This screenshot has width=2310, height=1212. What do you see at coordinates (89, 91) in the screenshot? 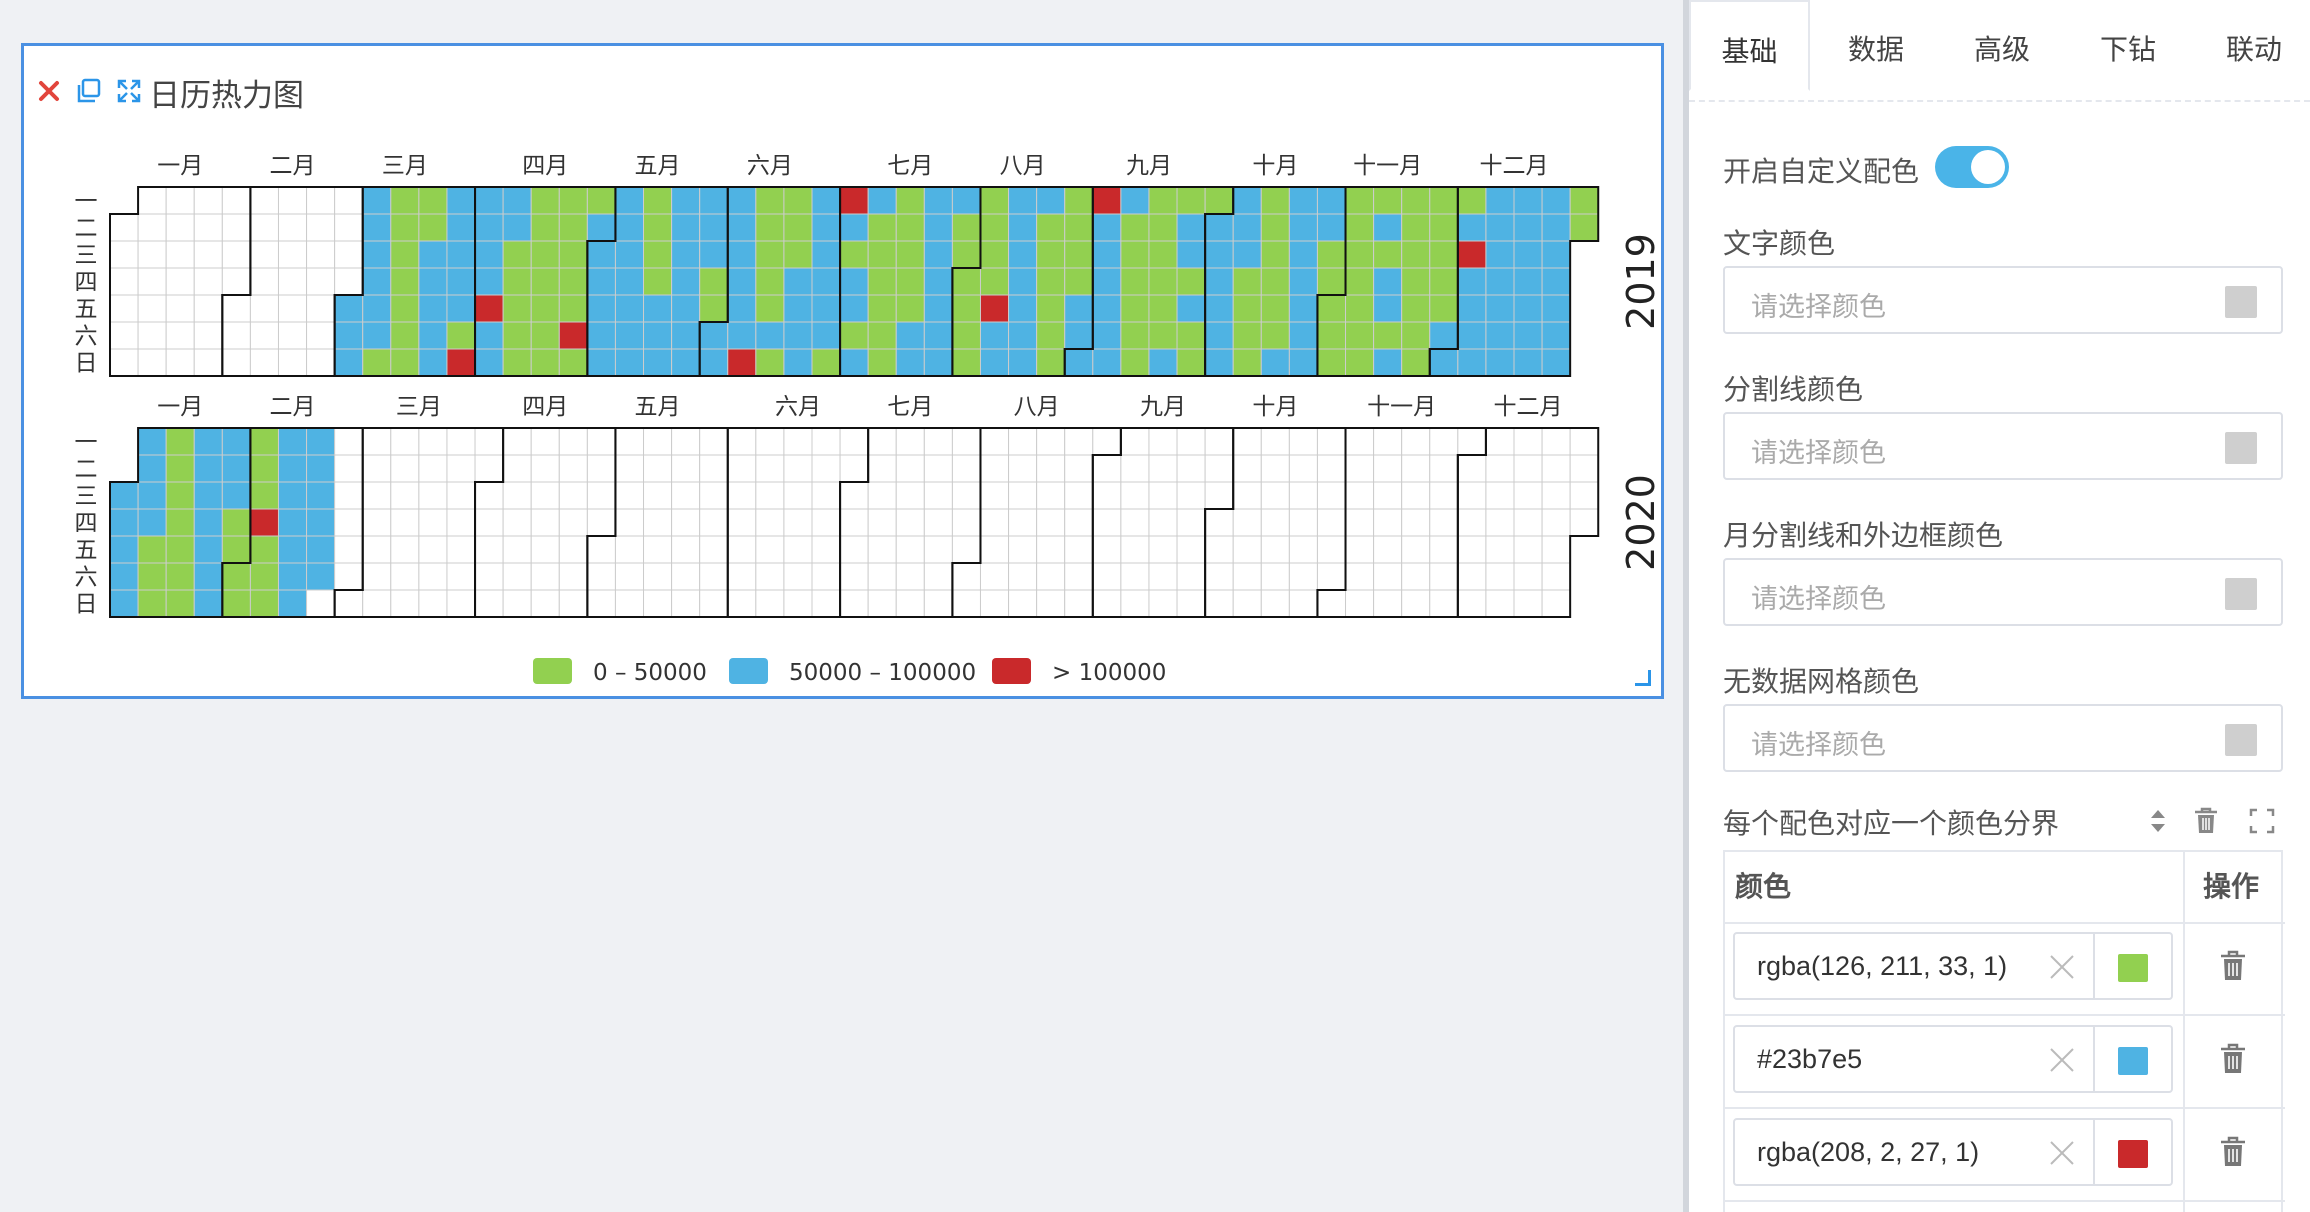
I see `copy-icon` at bounding box center [89, 91].